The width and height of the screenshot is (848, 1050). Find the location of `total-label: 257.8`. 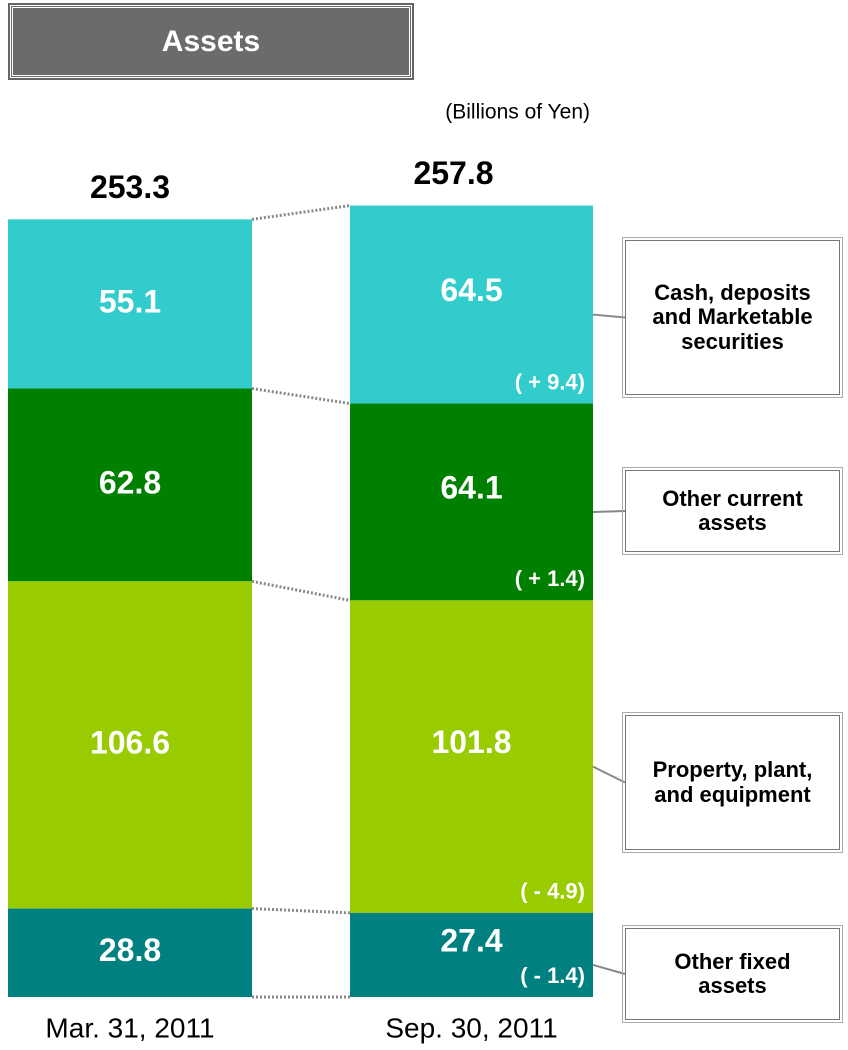

total-label: 257.8 is located at coordinates (453, 173).